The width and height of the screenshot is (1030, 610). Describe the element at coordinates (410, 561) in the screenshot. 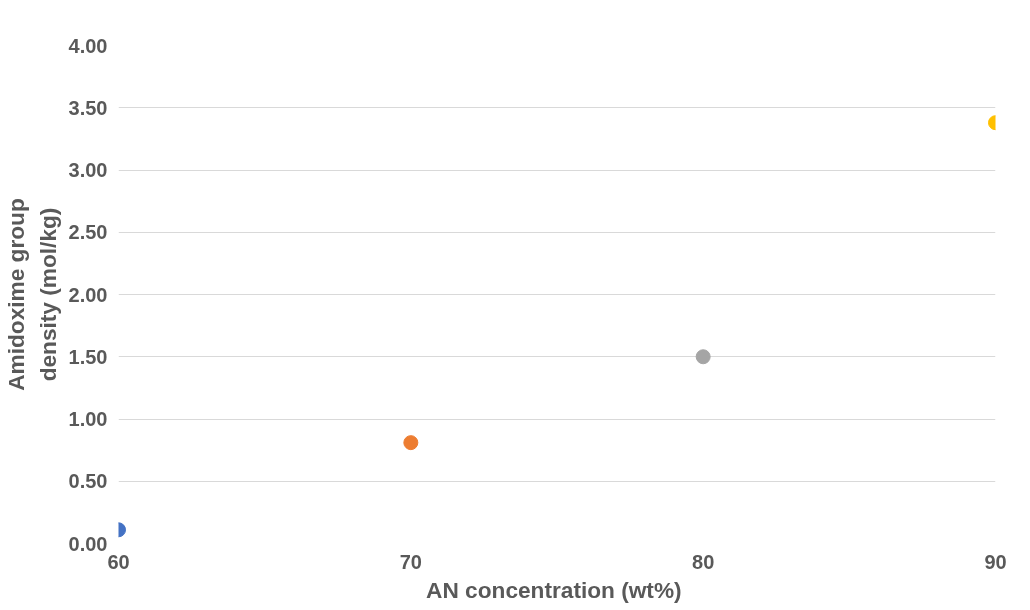

I see `x-tick-label: 70` at that location.